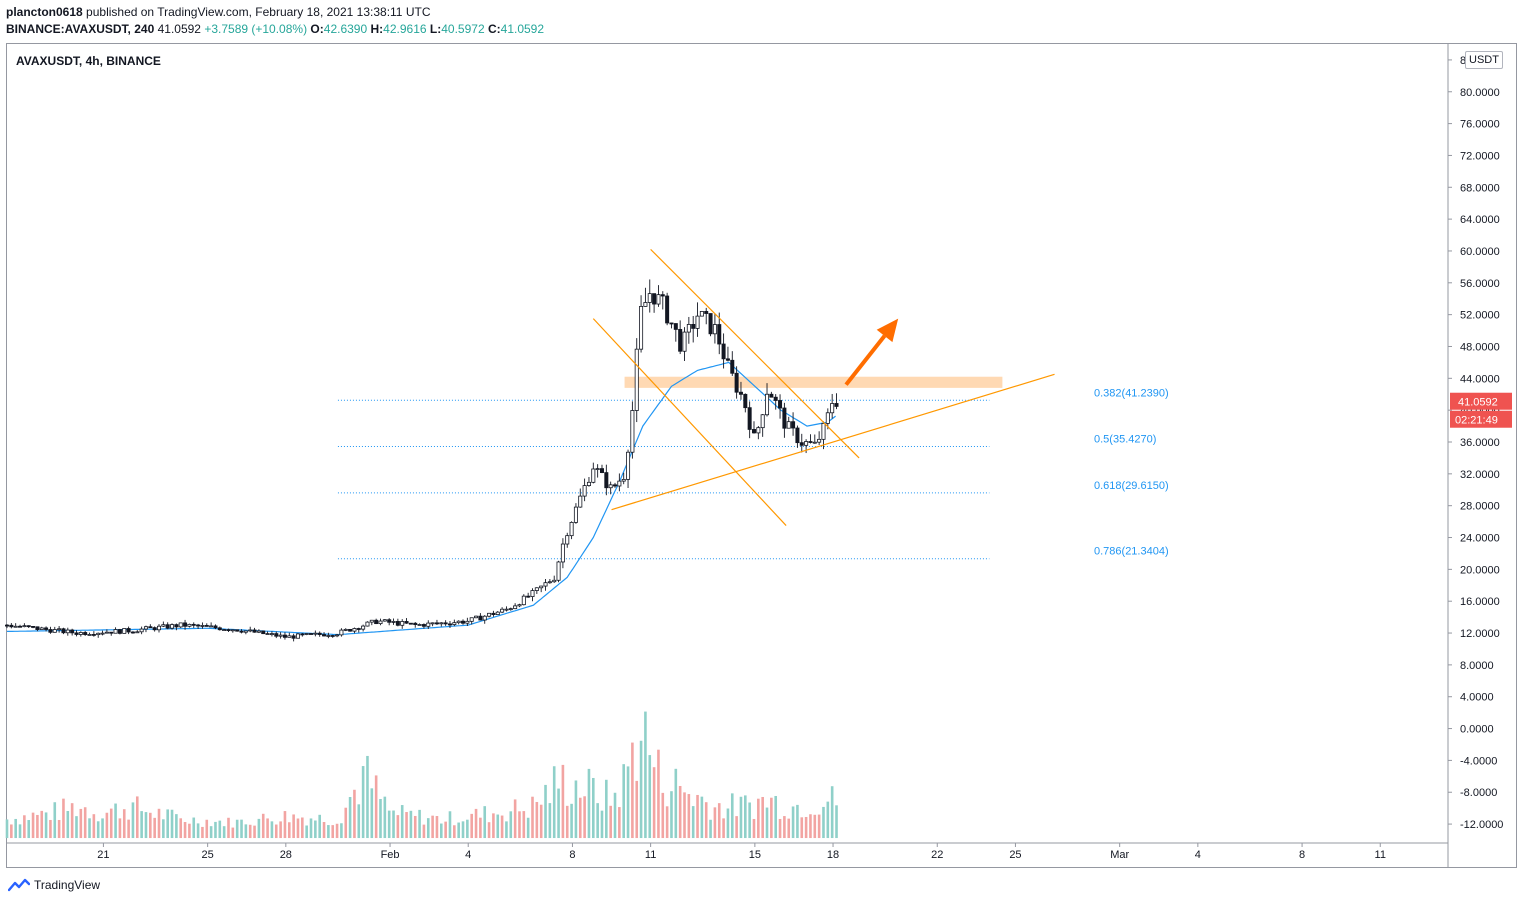  I want to click on time-axis: 21 25 28 Feb 4 8 11 15 18 22 25 Mar 4 8 11, so click(727, 851).